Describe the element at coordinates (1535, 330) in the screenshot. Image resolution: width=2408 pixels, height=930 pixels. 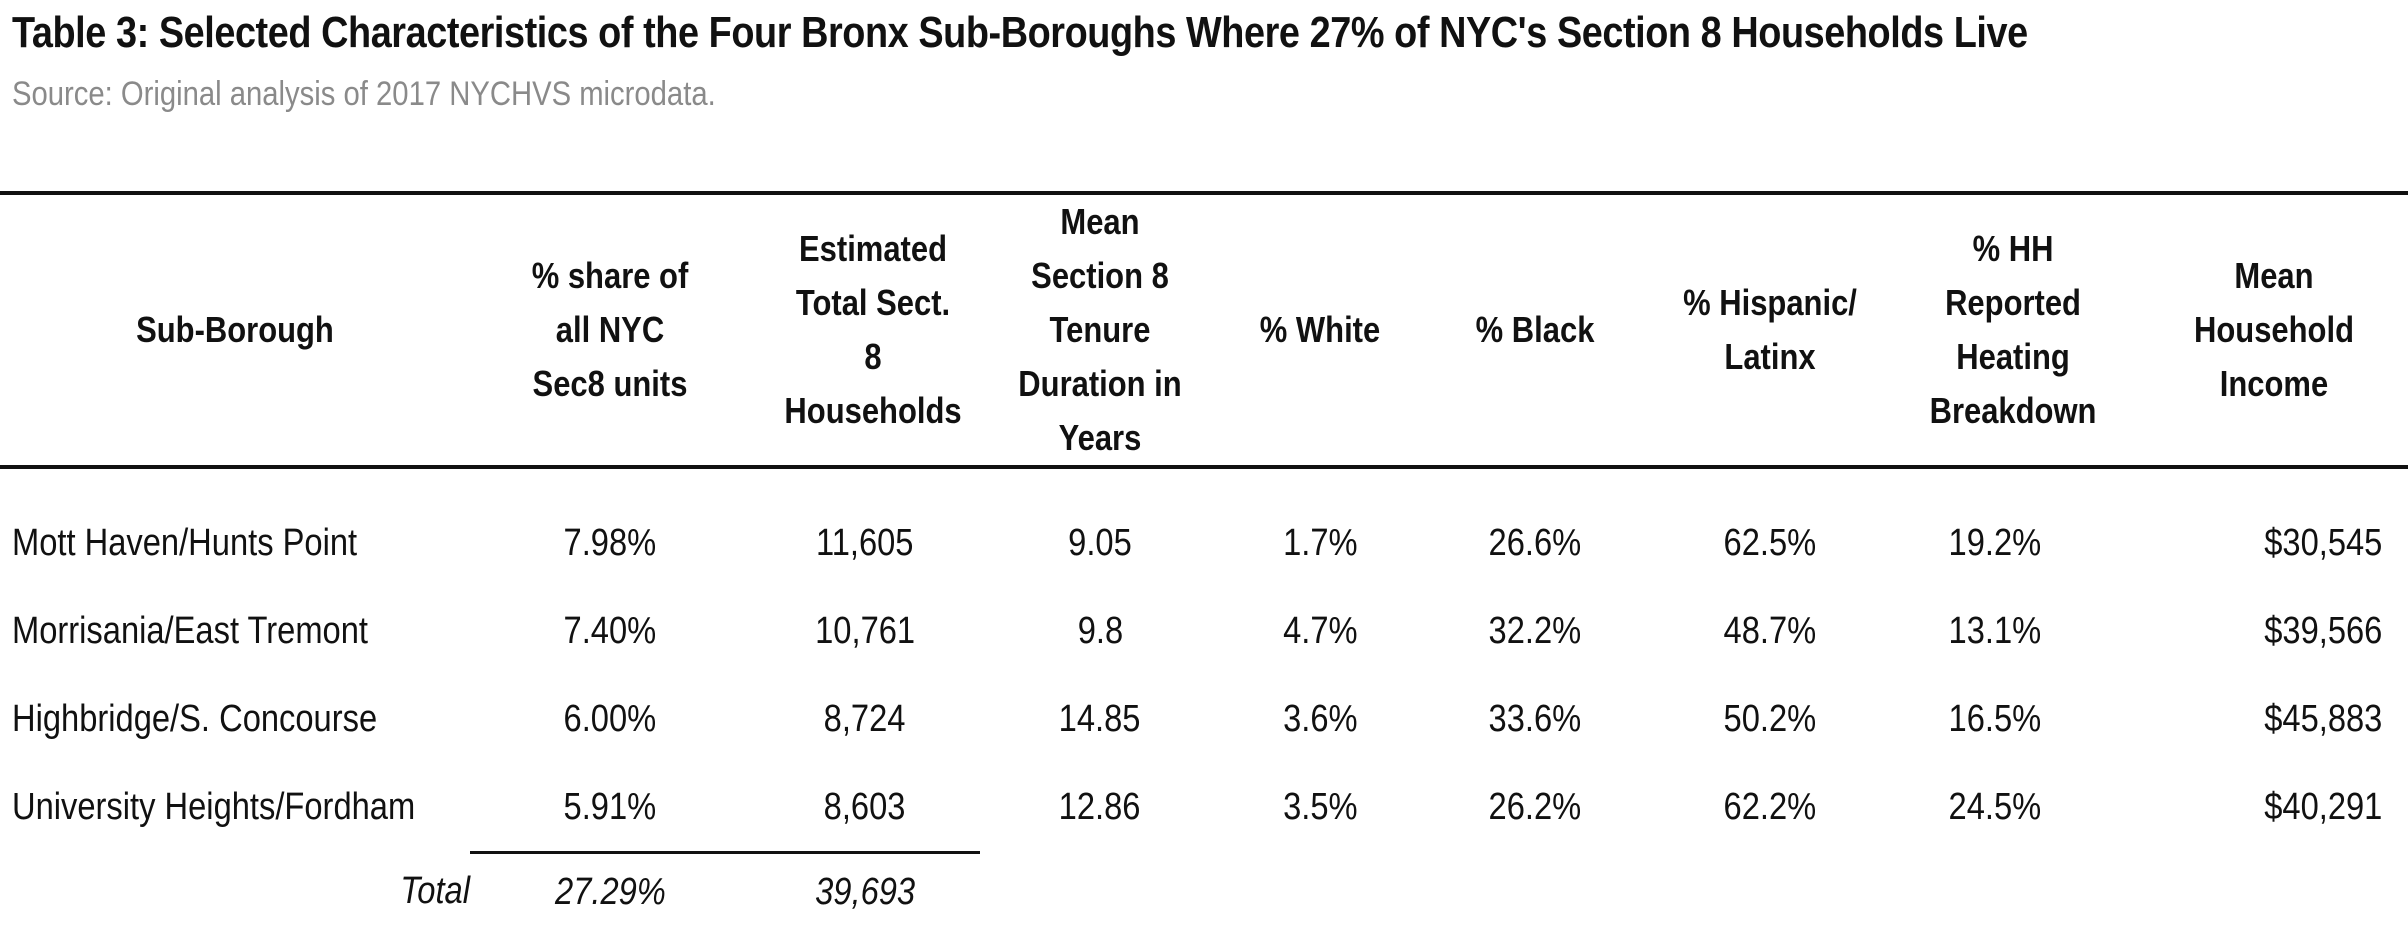
I see `header-pct-black: % Black` at that location.